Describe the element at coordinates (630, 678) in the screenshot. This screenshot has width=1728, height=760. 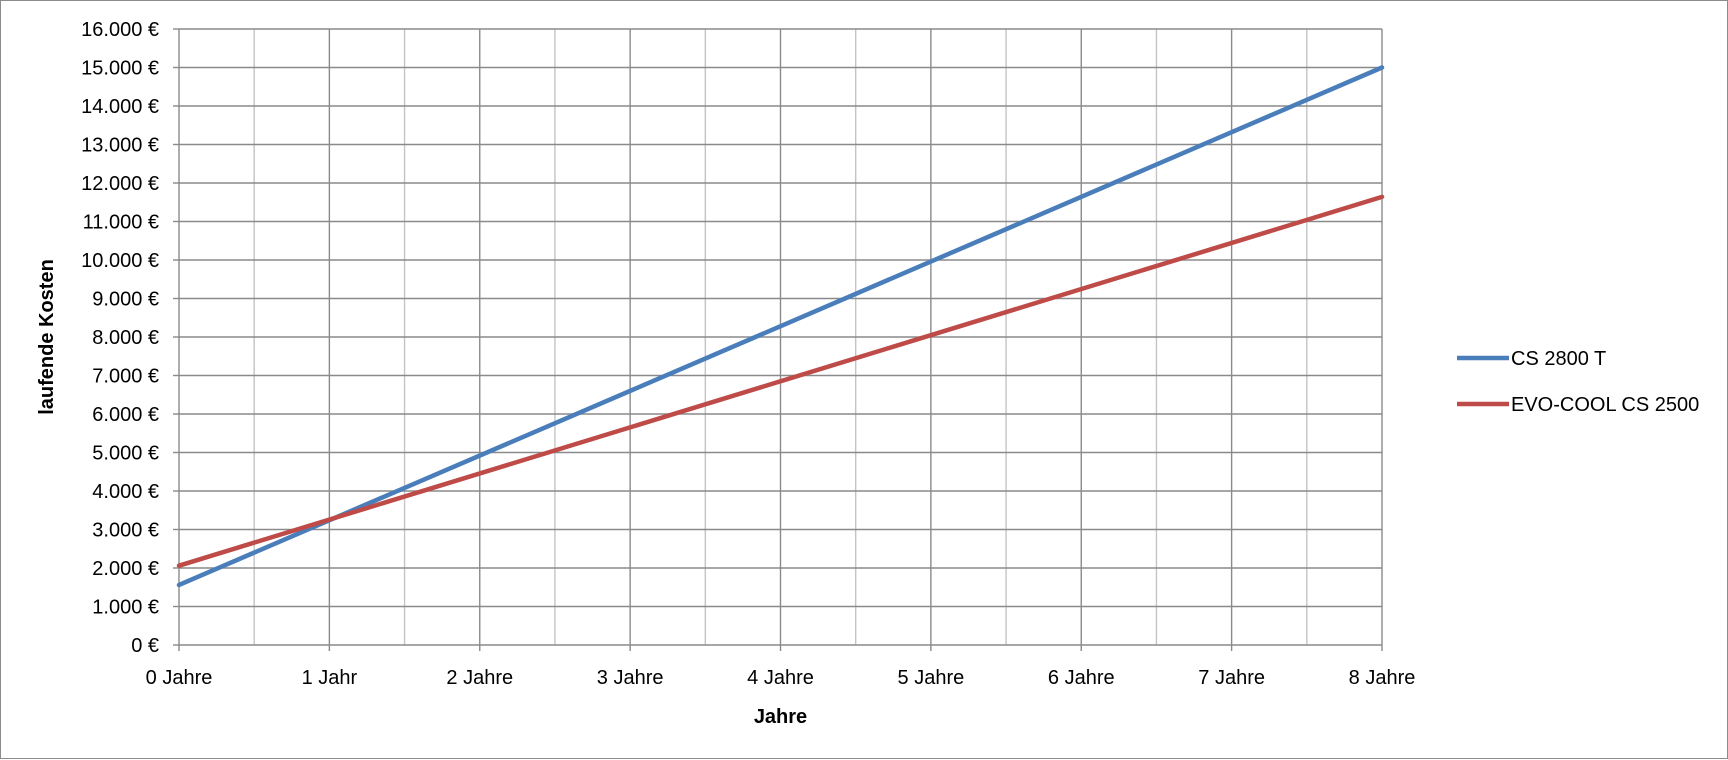
I see `x-tick-label: 3 Jahre` at that location.